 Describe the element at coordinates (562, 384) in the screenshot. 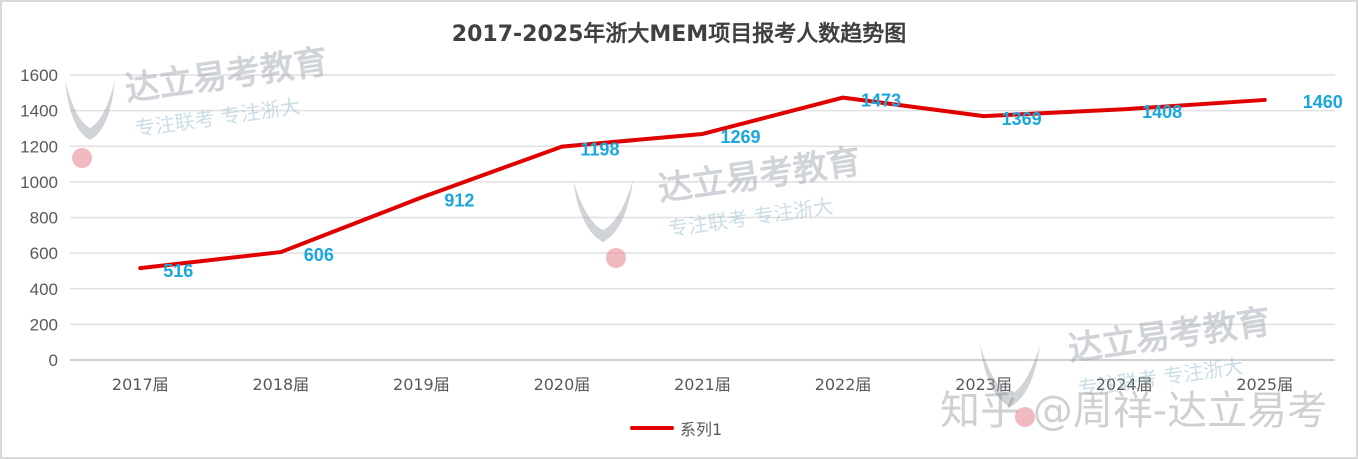

I see `x-tick-label: 2020届` at that location.